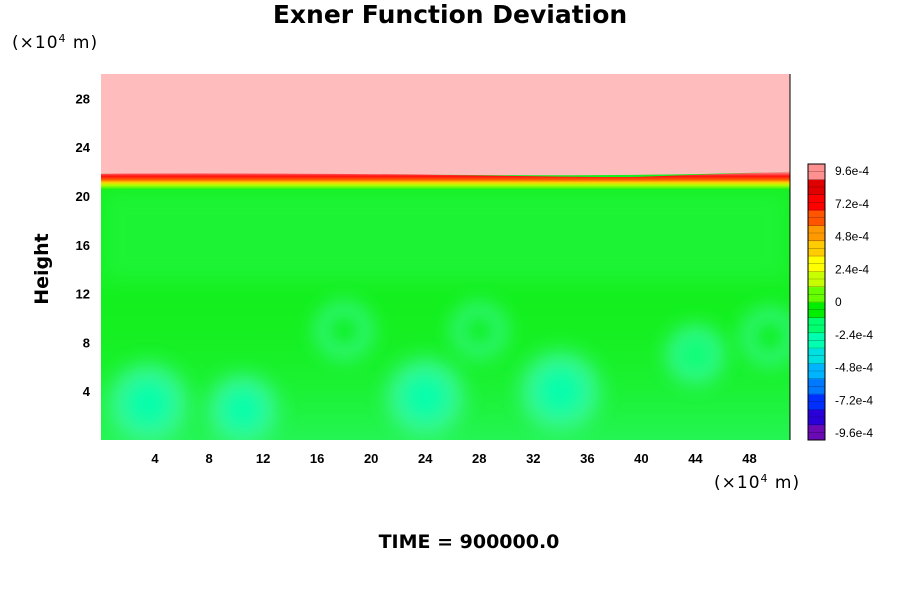 The width and height of the screenshot is (900, 600). Describe the element at coordinates (852, 171) in the screenshot. I see `colorbar-tick-label: 9.6e-4` at that location.